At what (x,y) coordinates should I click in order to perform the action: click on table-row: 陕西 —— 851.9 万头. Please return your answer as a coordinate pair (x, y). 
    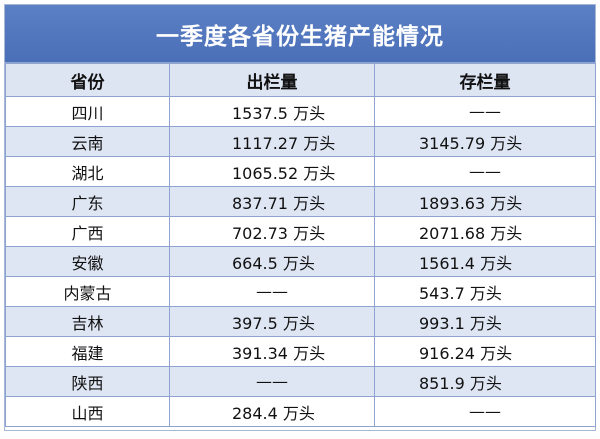
    Looking at the image, I should click on (300, 381).